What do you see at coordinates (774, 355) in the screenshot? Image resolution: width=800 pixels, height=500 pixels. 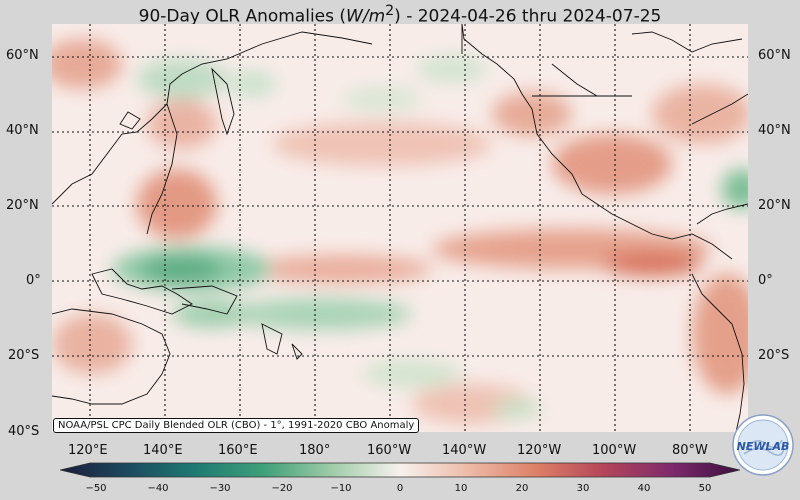 I see `lat-label-right-20s: 20°S` at bounding box center [774, 355].